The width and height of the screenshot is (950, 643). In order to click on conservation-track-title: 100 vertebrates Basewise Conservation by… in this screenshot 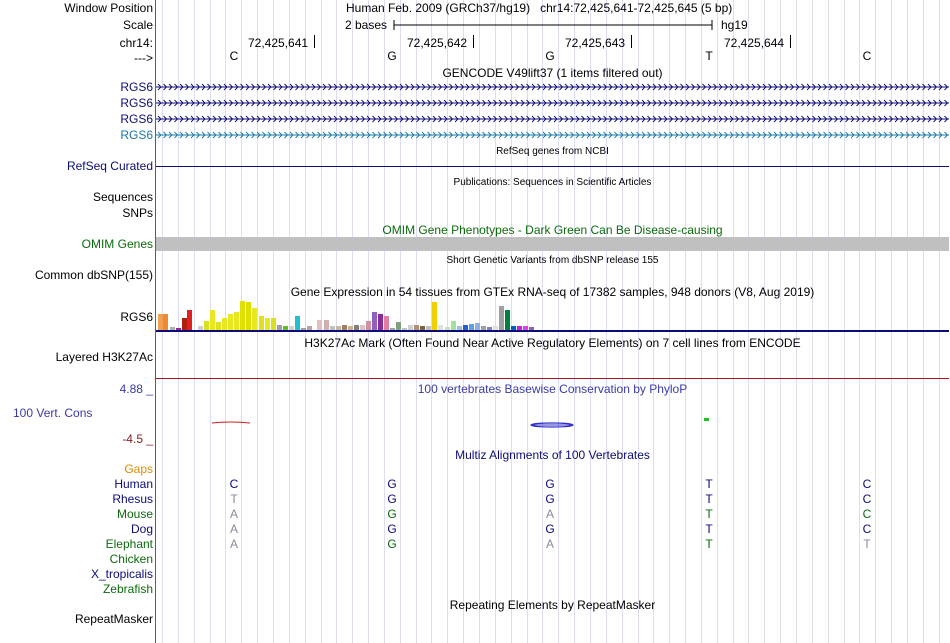, I will do `click(552, 389)`.